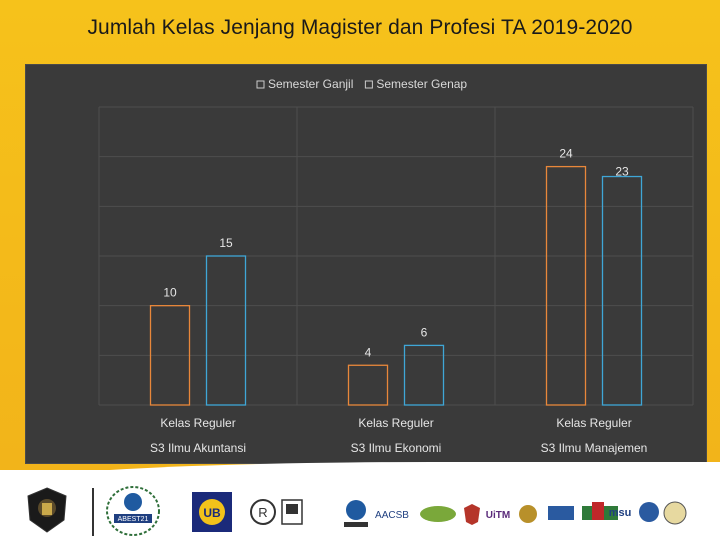 The image size is (720, 540). I want to click on registered-logo: R, so click(276, 512).